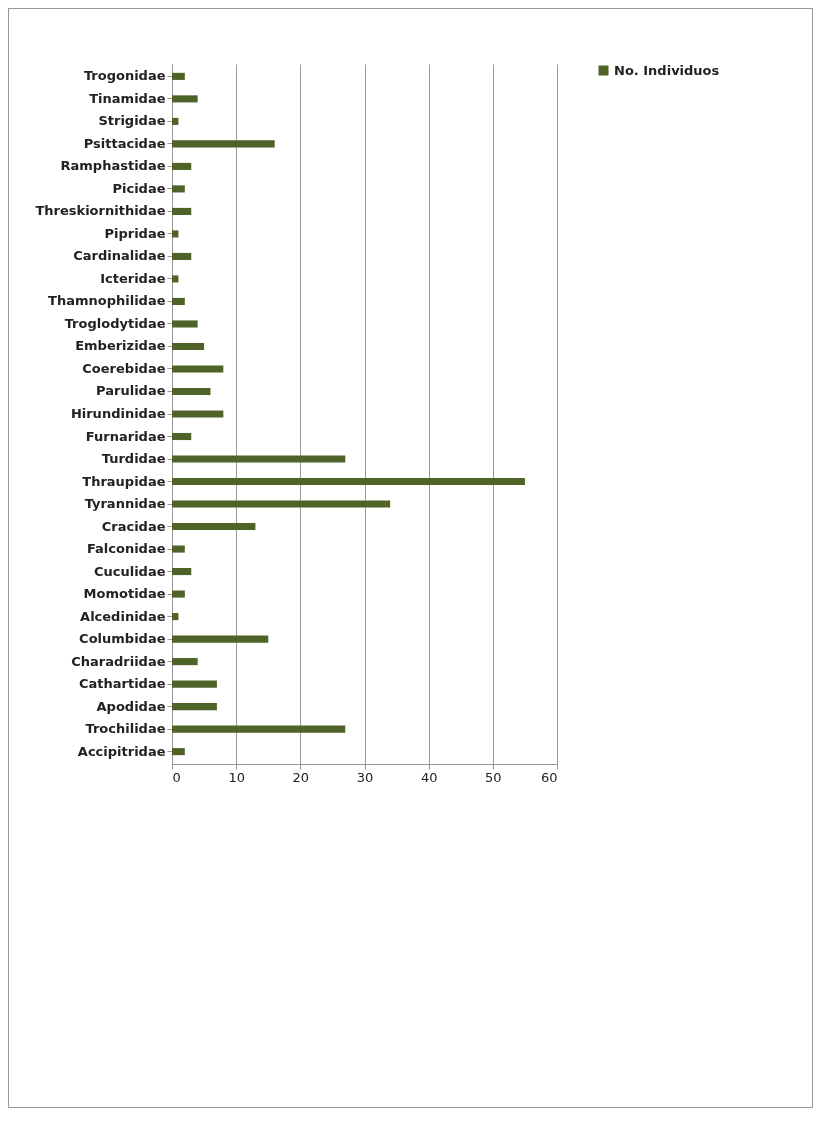 The image size is (825, 1122). I want to click on y-tick-label: Psittacidae, so click(124, 143).